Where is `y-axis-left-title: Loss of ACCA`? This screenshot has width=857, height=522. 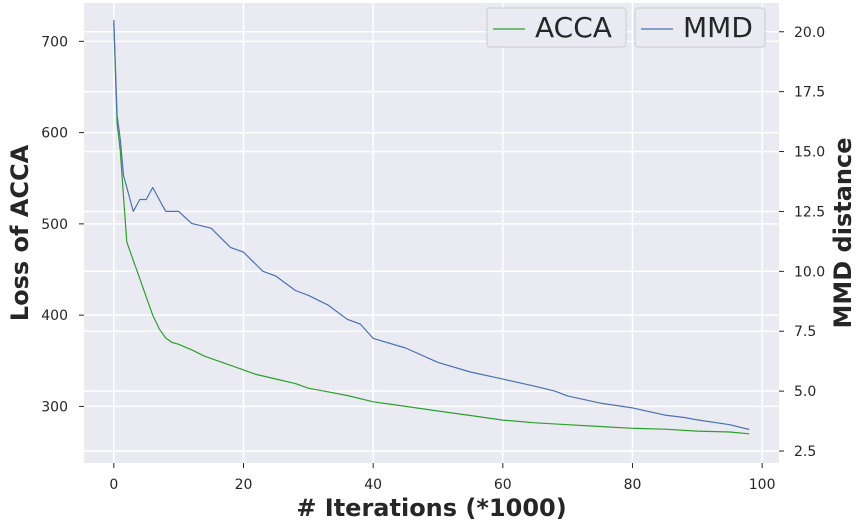 y-axis-left-title: Loss of ACCA is located at coordinates (20, 232).